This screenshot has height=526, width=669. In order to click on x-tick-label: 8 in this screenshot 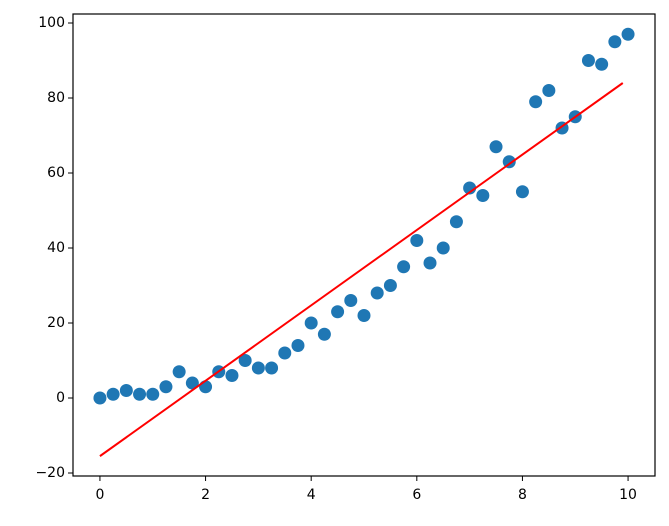, I will do `click(522, 495)`.